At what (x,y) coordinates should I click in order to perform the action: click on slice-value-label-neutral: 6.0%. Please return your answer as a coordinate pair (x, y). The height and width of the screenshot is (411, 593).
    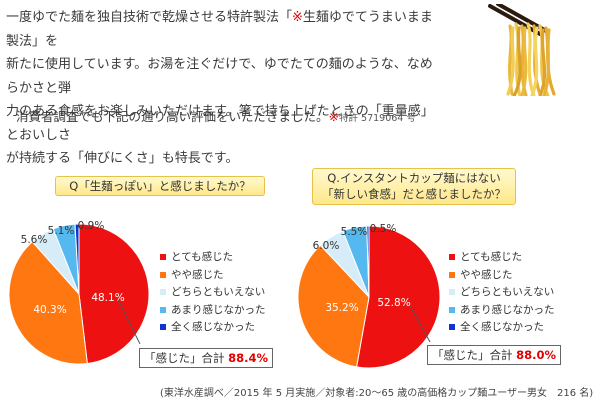
    Looking at the image, I should click on (326, 246).